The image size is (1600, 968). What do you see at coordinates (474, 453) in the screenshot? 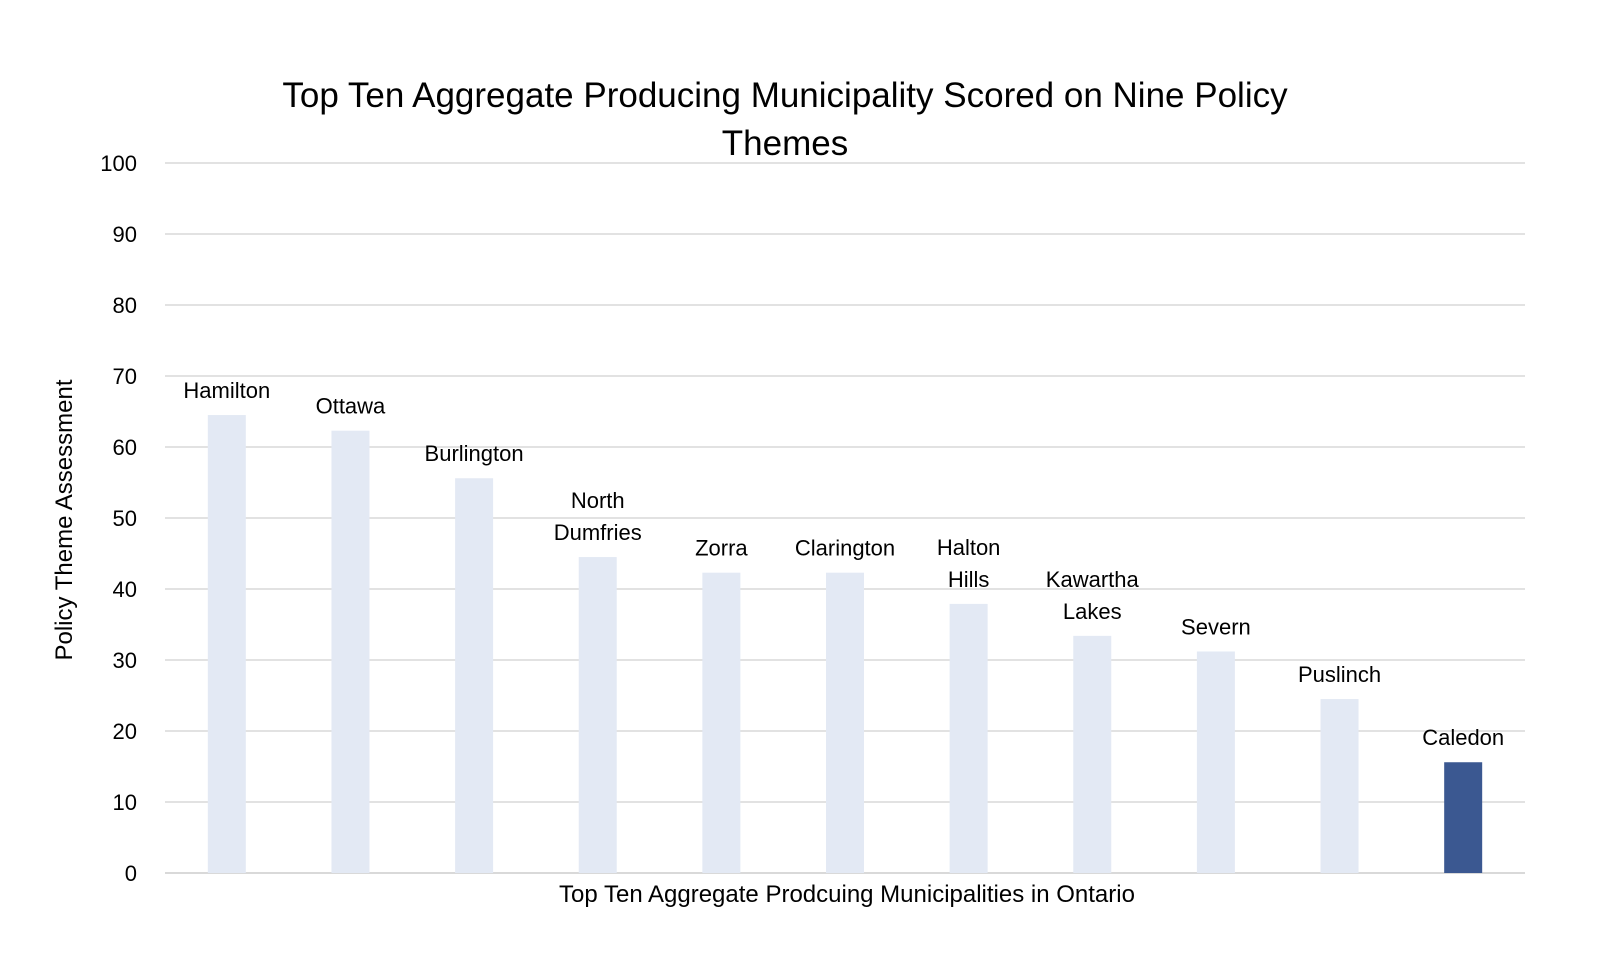
I see `bar-category-label: Burlington` at bounding box center [474, 453].